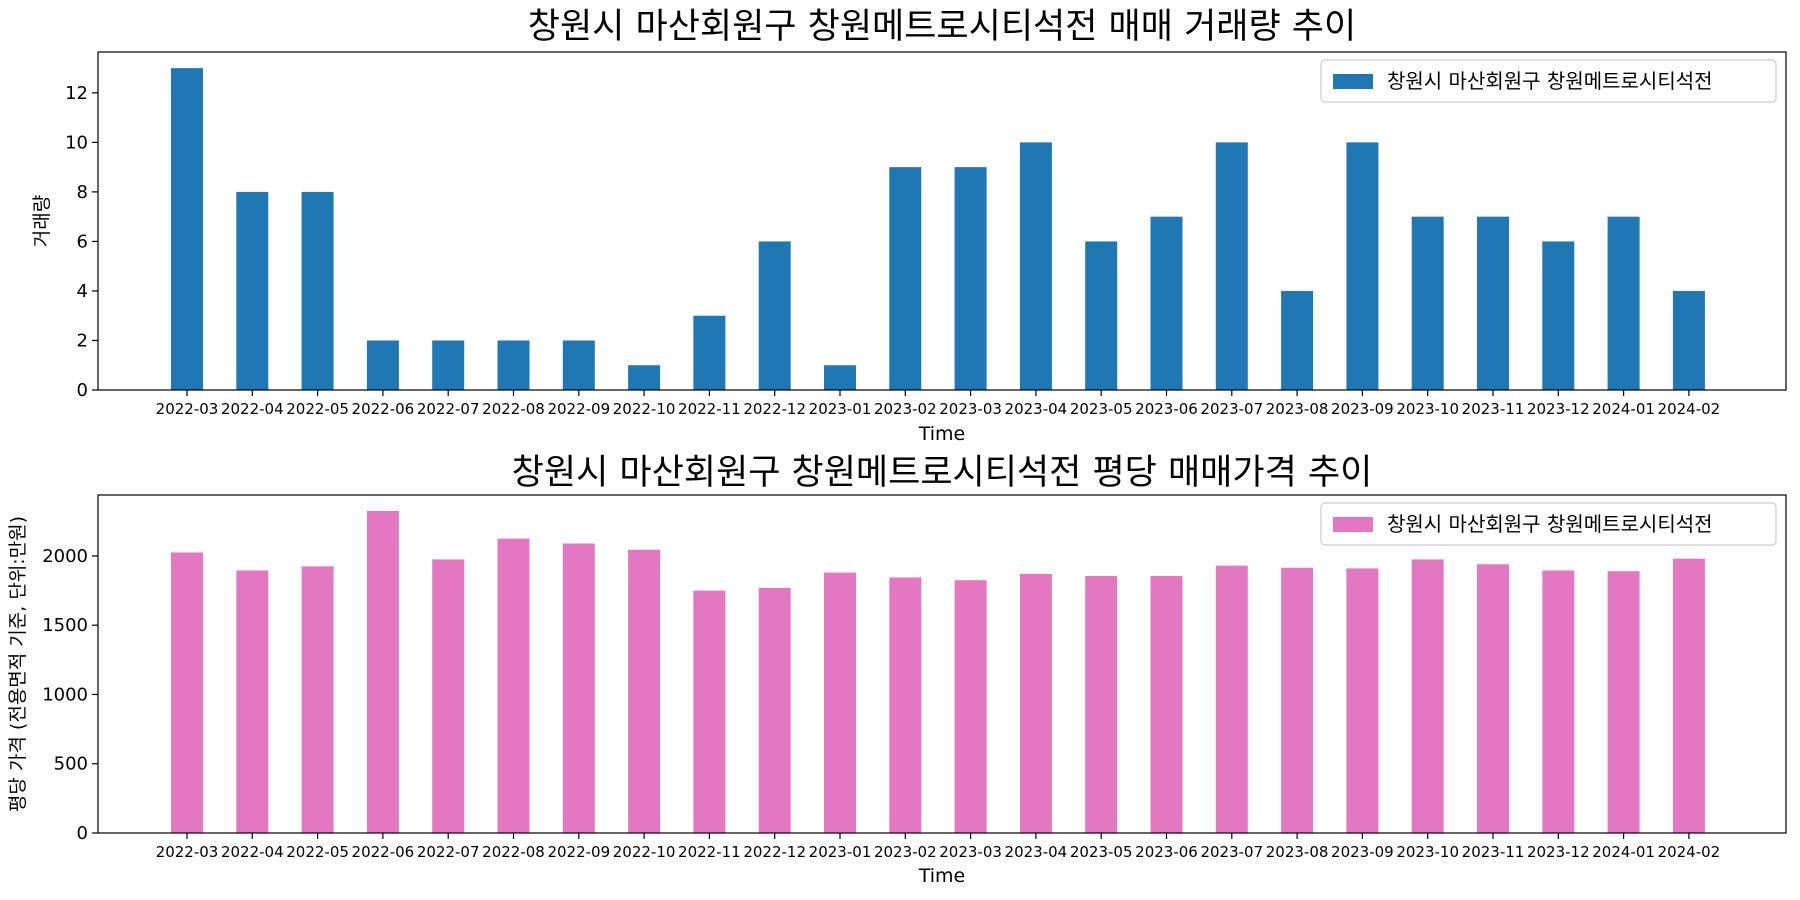  I want to click on x-tick-label: 2022-04, so click(252, 852).